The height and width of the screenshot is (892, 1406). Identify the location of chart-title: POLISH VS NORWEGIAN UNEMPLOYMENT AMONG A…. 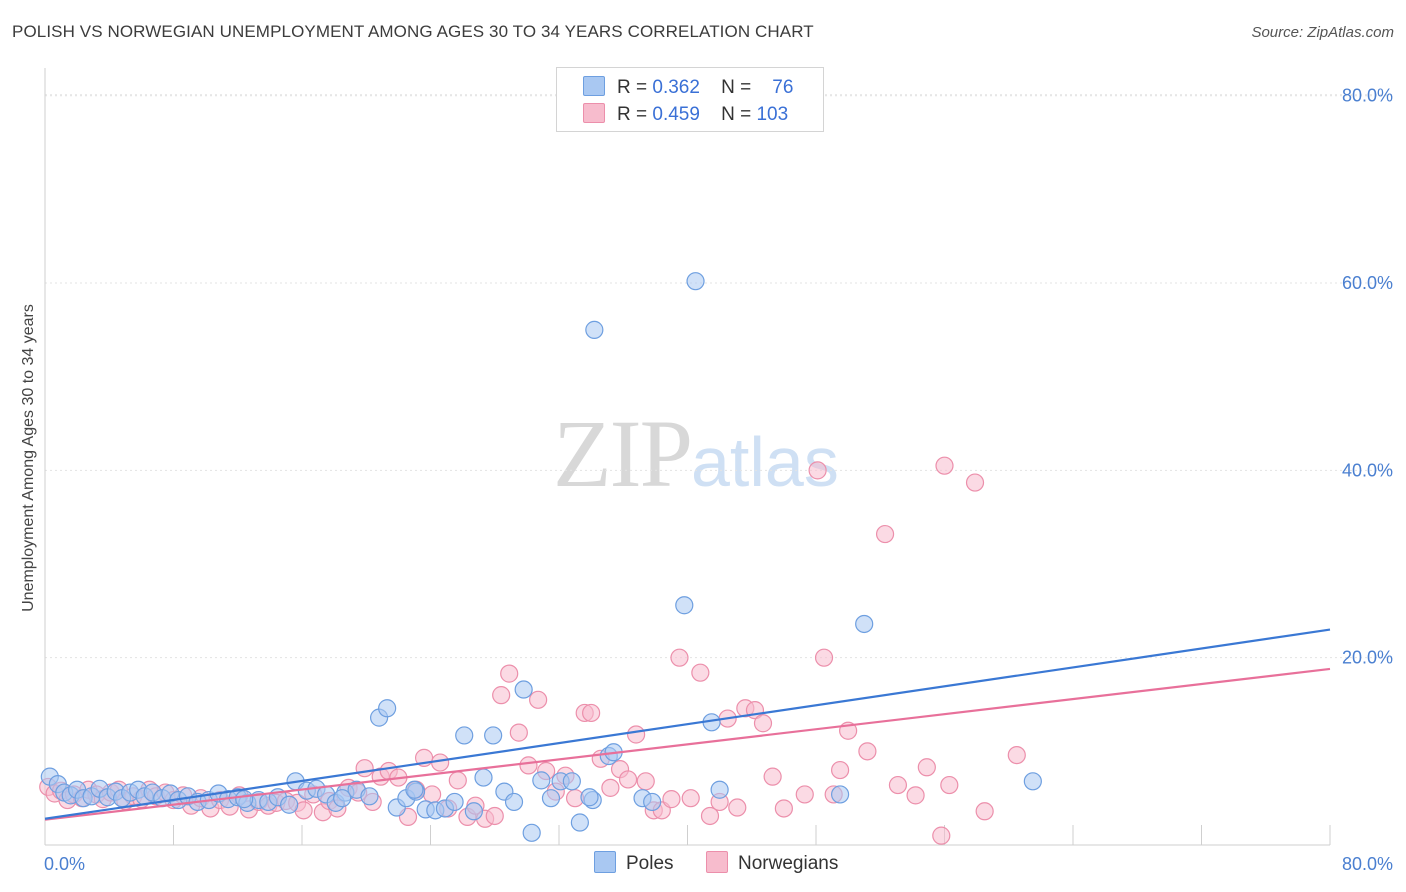
(413, 31).